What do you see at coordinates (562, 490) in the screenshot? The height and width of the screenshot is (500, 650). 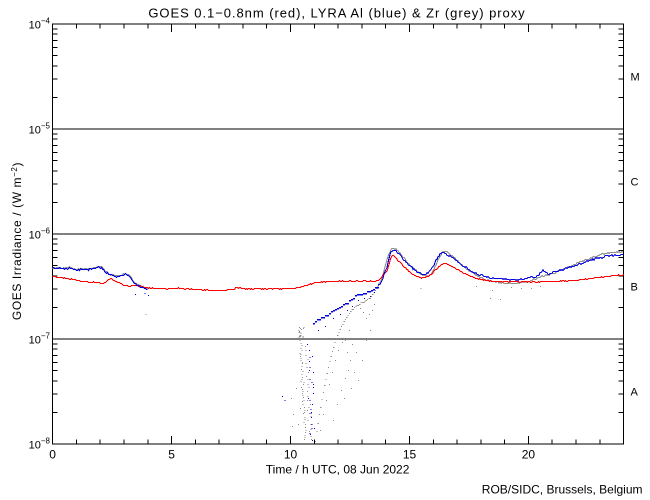 I see `svg-text: ROB/SIDC, Brussels, Belgium` at bounding box center [562, 490].